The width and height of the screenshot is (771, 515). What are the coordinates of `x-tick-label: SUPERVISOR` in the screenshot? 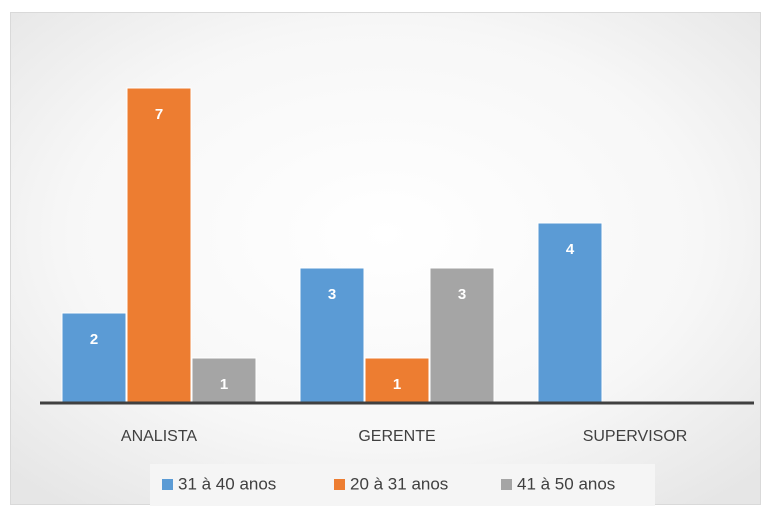 It's located at (635, 436).